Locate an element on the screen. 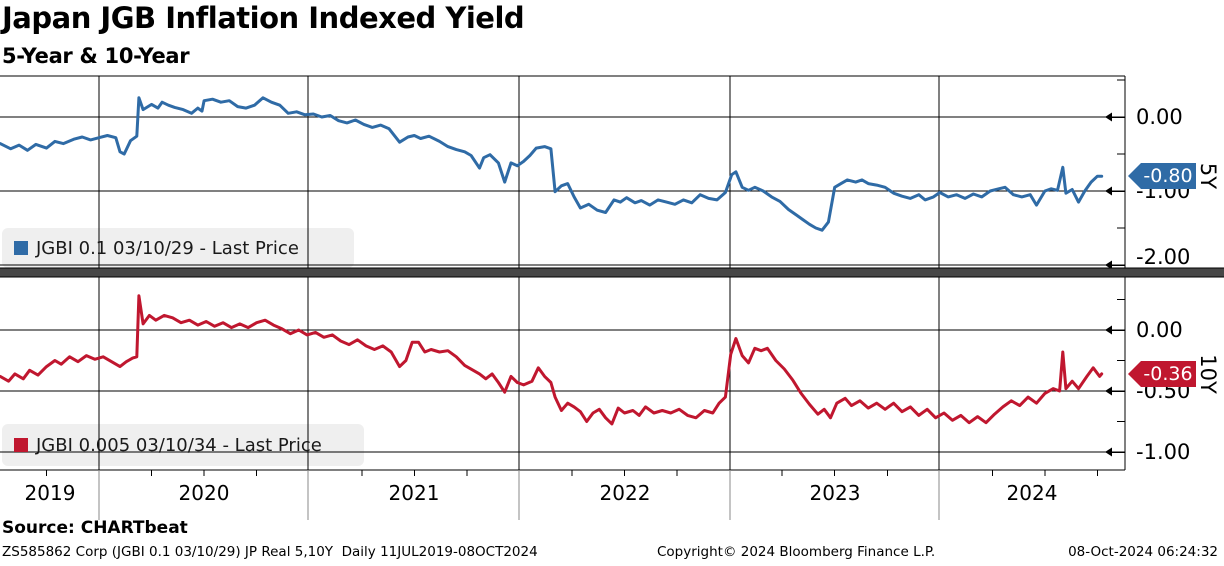  ytick-label-5y-0.00: 0.00 is located at coordinates (1159, 117).